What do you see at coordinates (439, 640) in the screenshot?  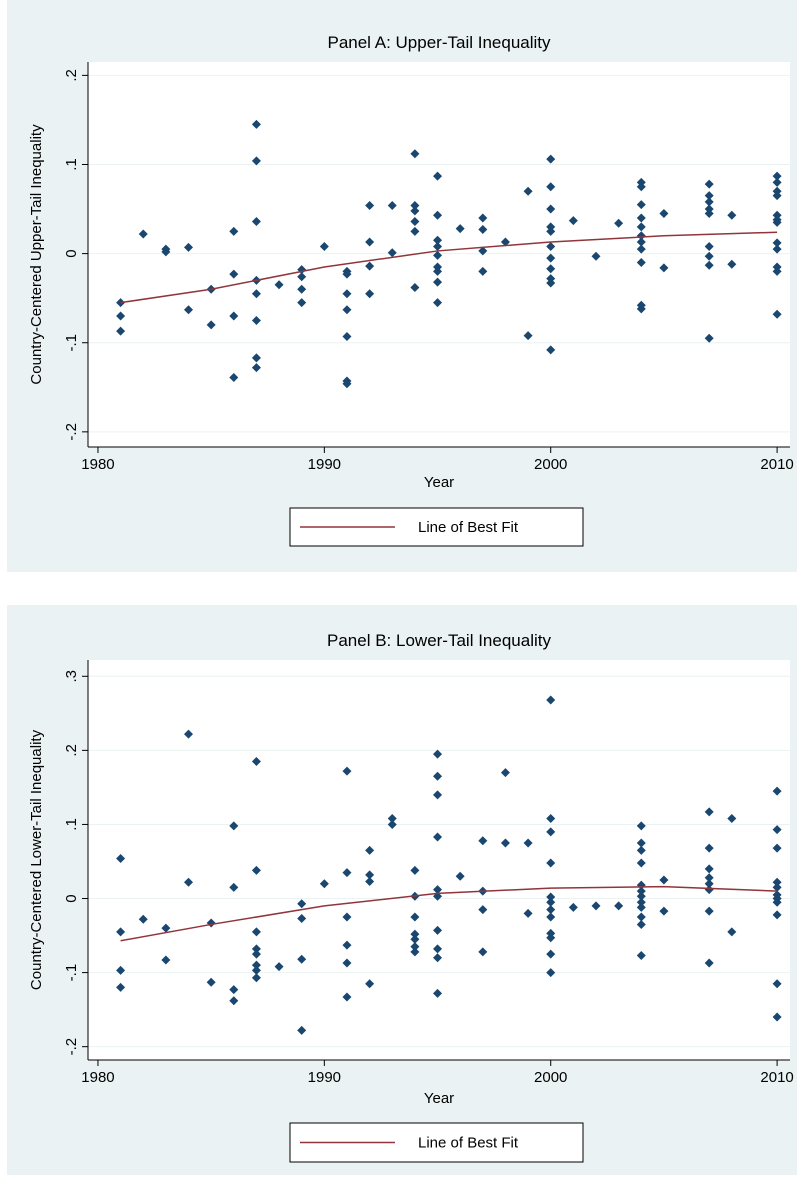 I see `chart-title: Panel B: Lower-Tail Inequality` at bounding box center [439, 640].